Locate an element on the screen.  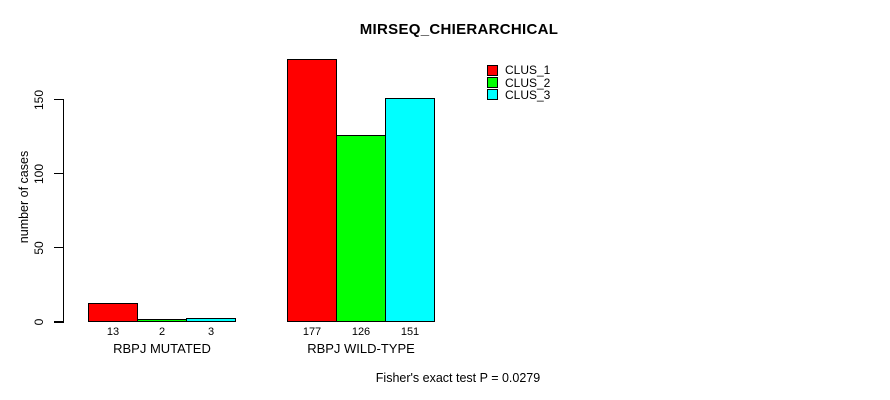
legend-item-clus-2: CLUS_2 is located at coordinates (519, 82).